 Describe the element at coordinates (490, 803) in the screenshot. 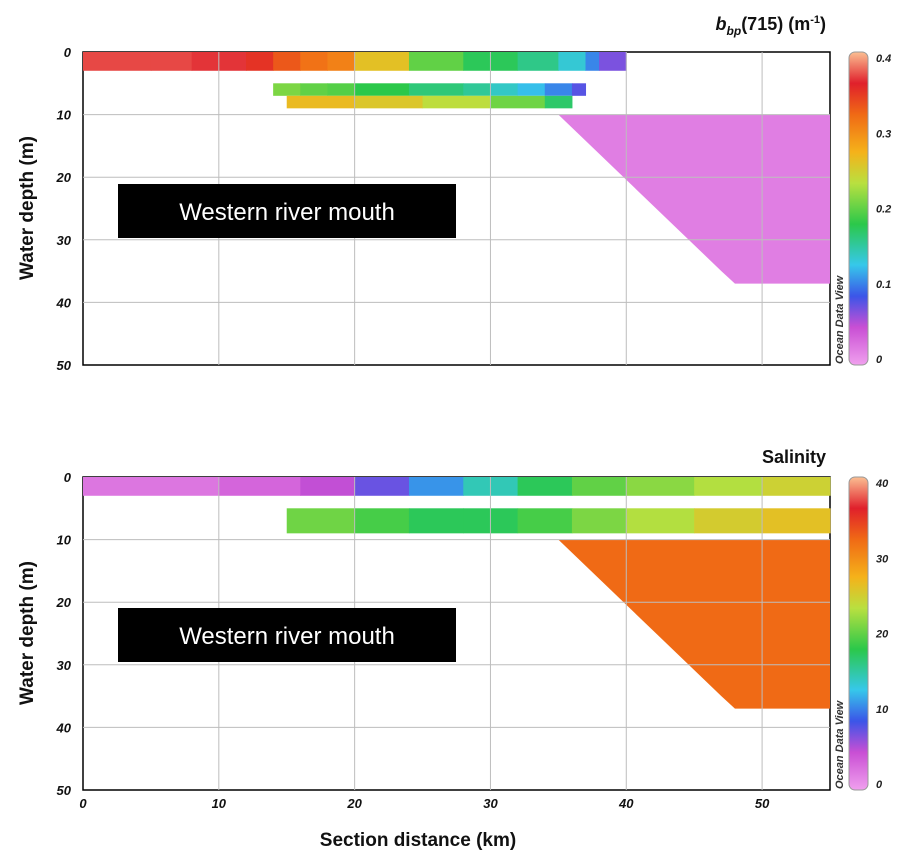

I see `x-tick-label: 30` at that location.